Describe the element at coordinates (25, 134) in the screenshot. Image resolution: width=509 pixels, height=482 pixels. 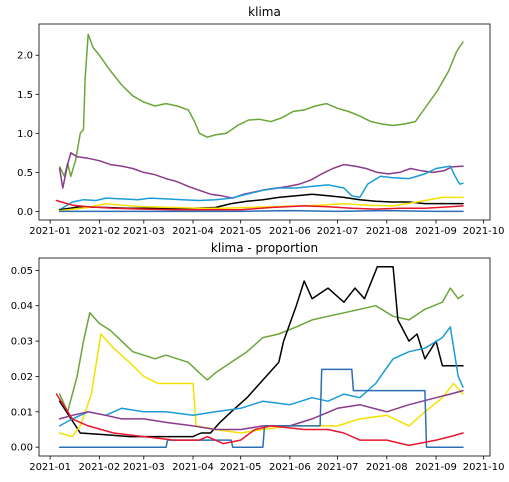
I see `y-tick-label: 1.0` at that location.